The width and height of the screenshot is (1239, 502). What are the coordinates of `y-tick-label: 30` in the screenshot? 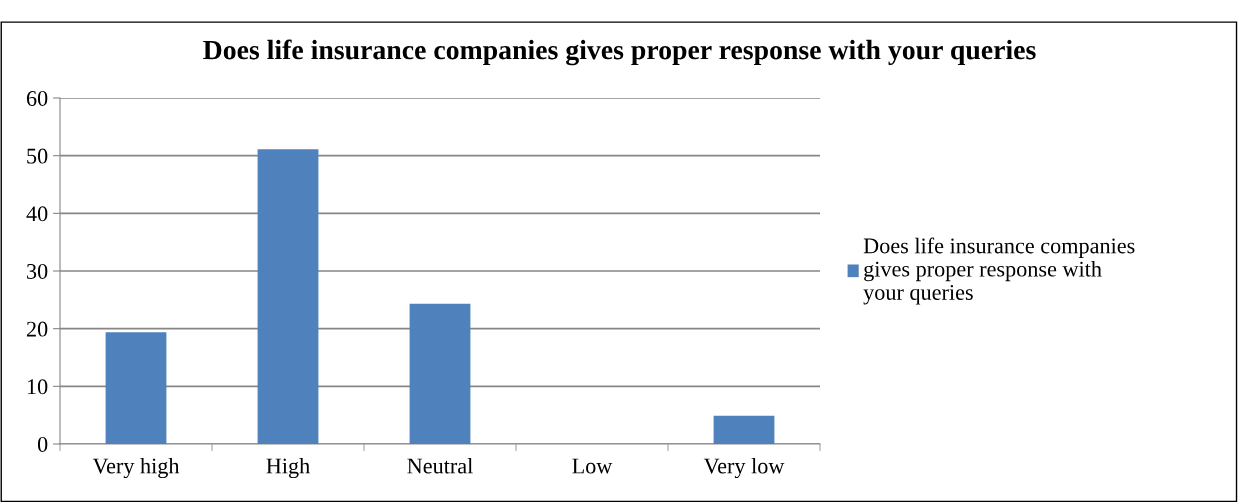 It's located at (37, 271).